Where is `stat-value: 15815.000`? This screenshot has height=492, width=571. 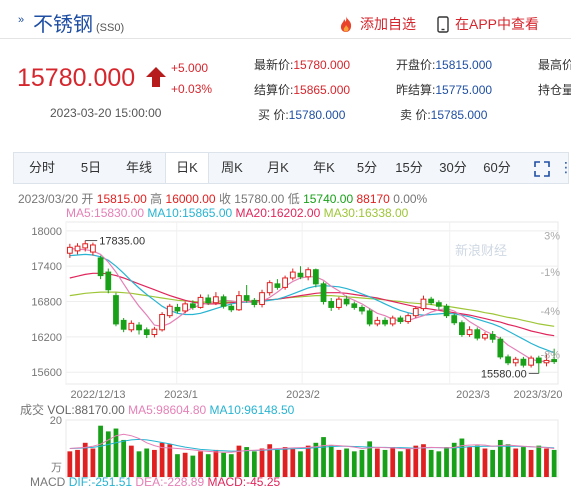
stat-value: 15815.000 is located at coordinates (464, 65).